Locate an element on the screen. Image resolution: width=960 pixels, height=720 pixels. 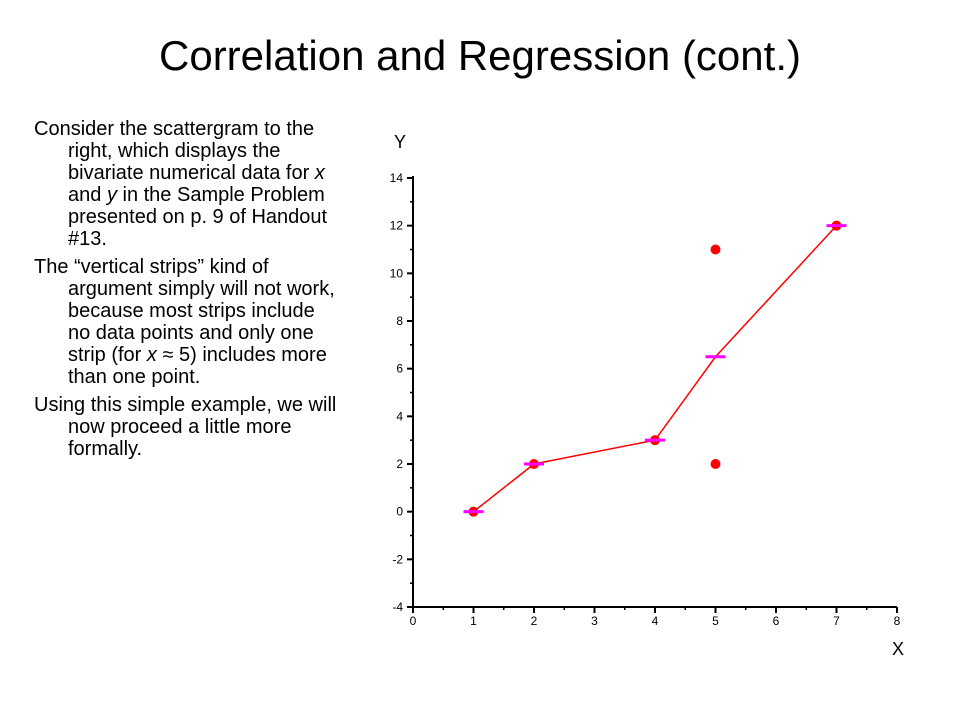
x-tick-label: 1 is located at coordinates (473, 621).